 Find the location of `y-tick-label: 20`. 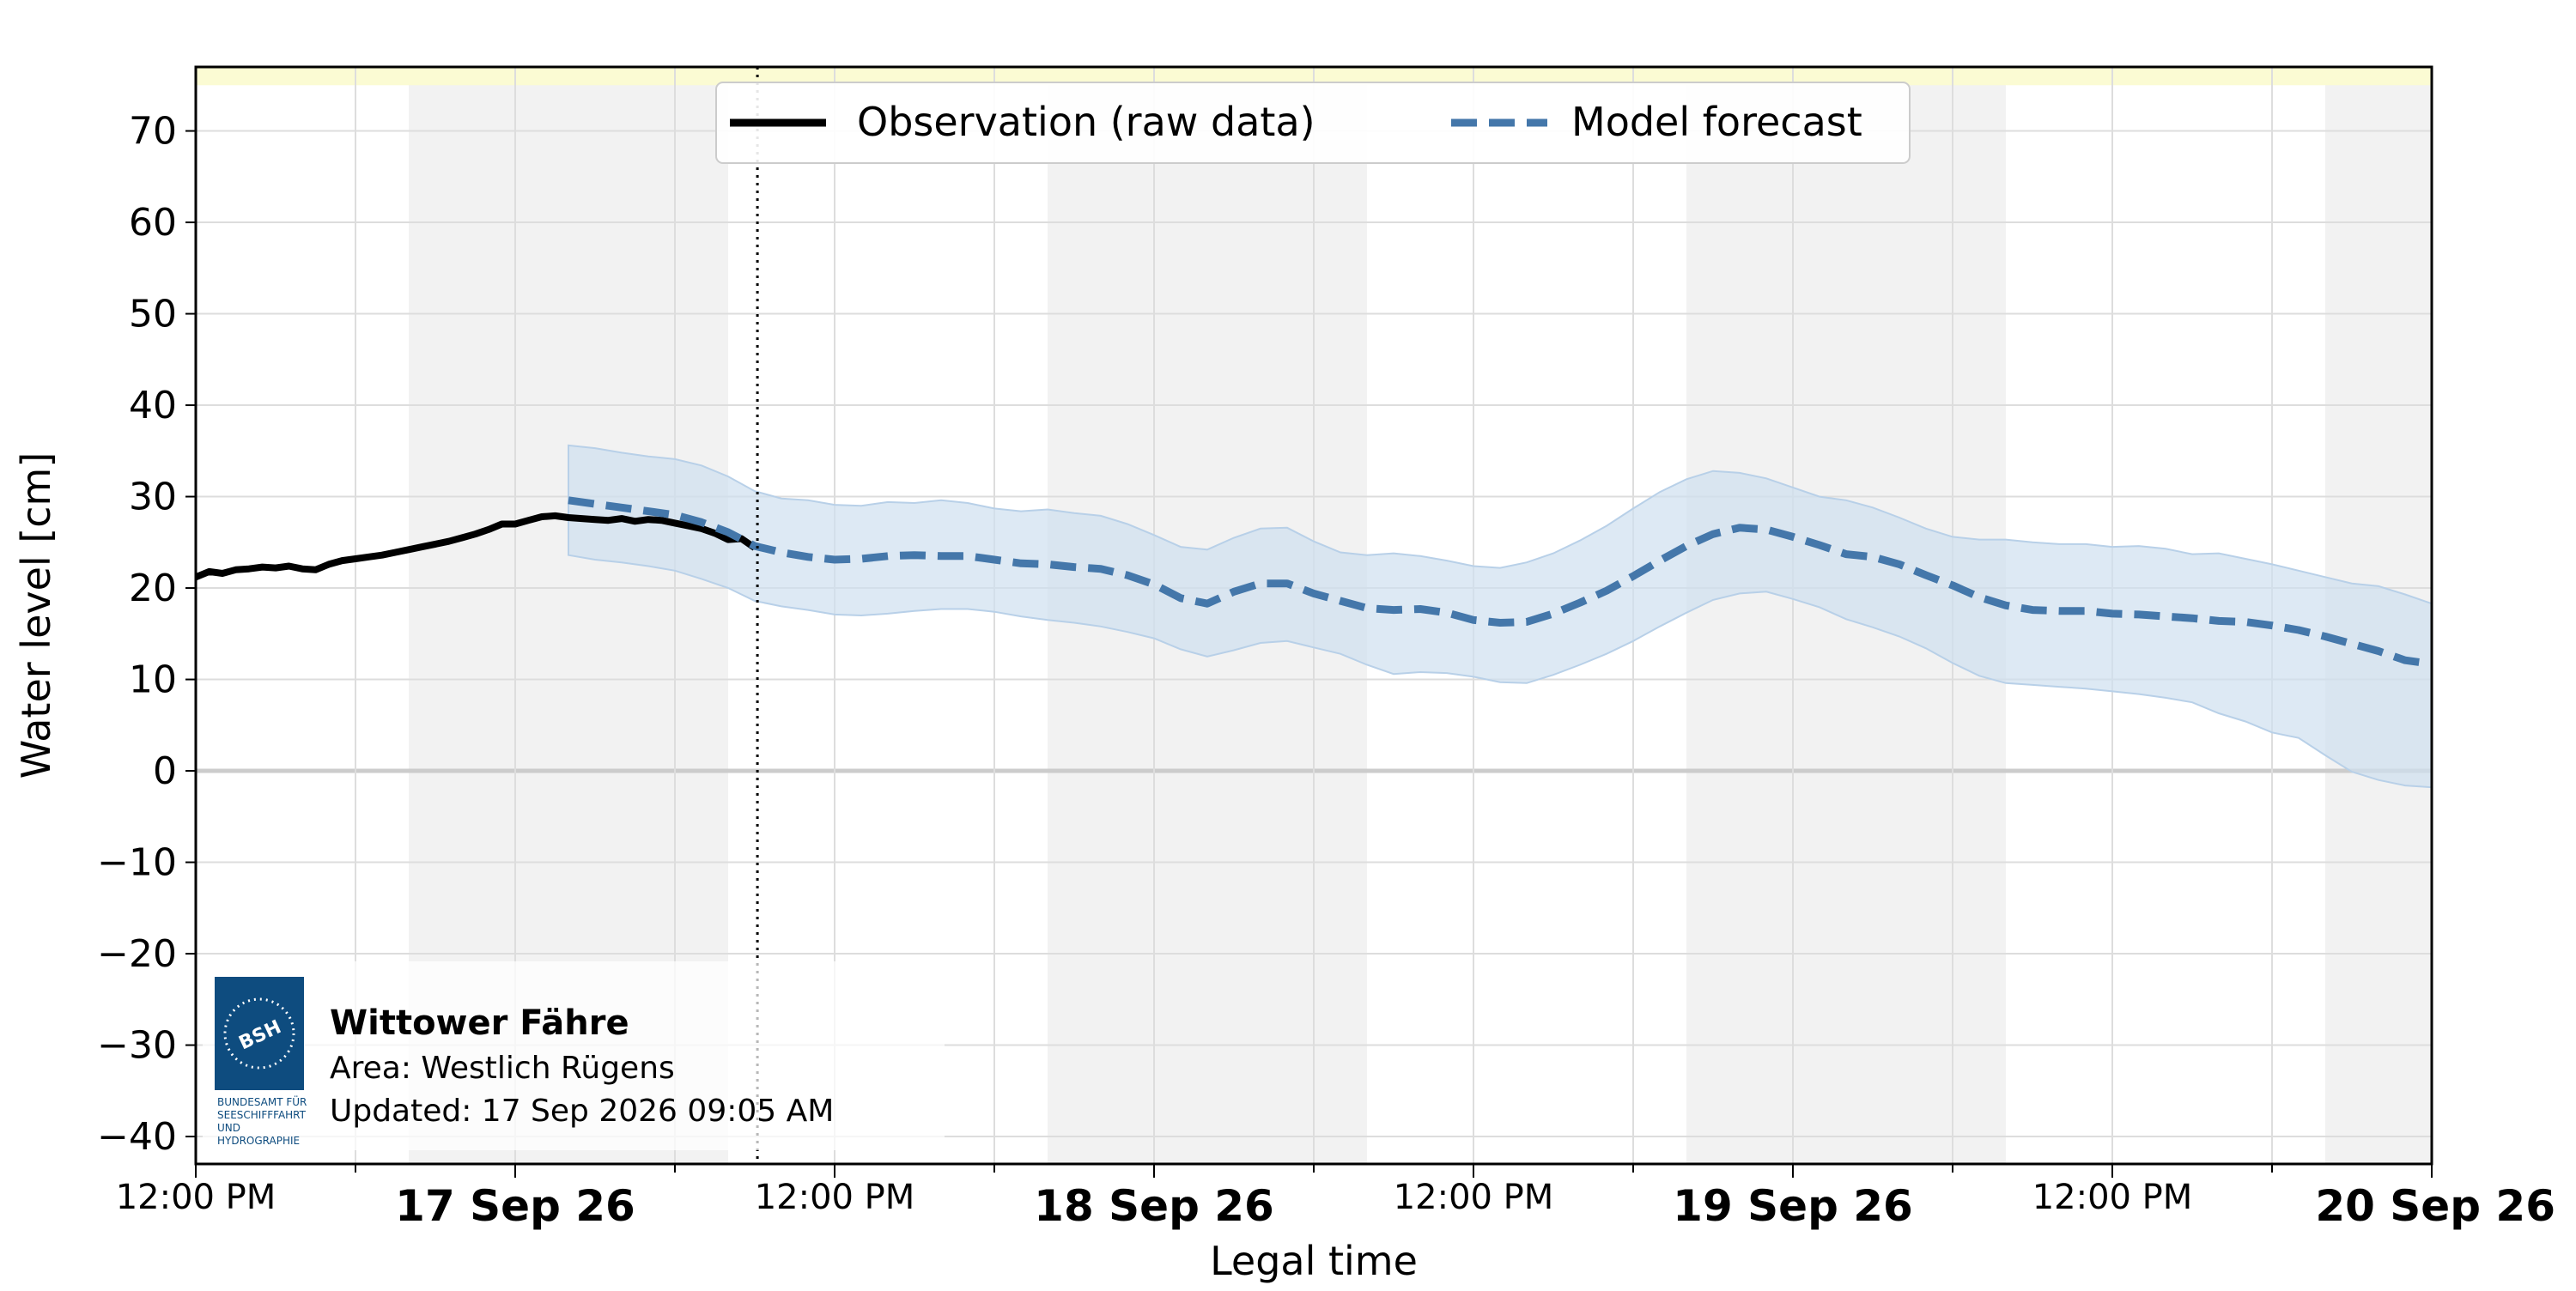

y-tick-label: 20 is located at coordinates (153, 588).